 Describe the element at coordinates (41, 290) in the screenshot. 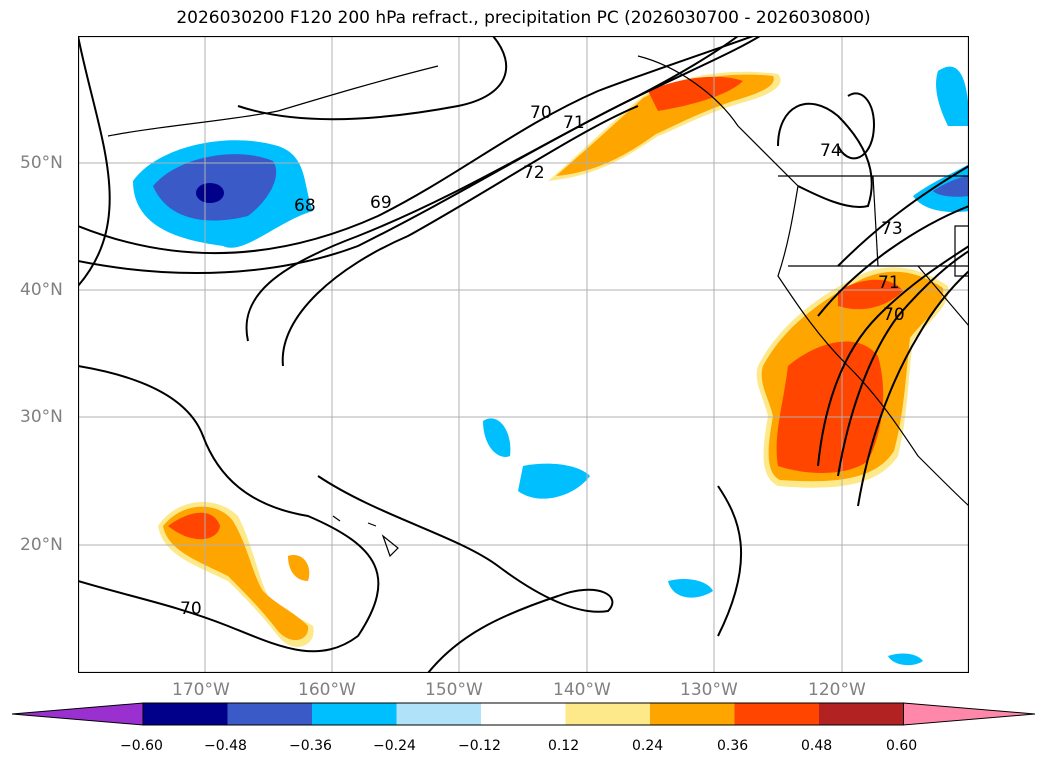

I see `latitude-label: 40°N` at that location.